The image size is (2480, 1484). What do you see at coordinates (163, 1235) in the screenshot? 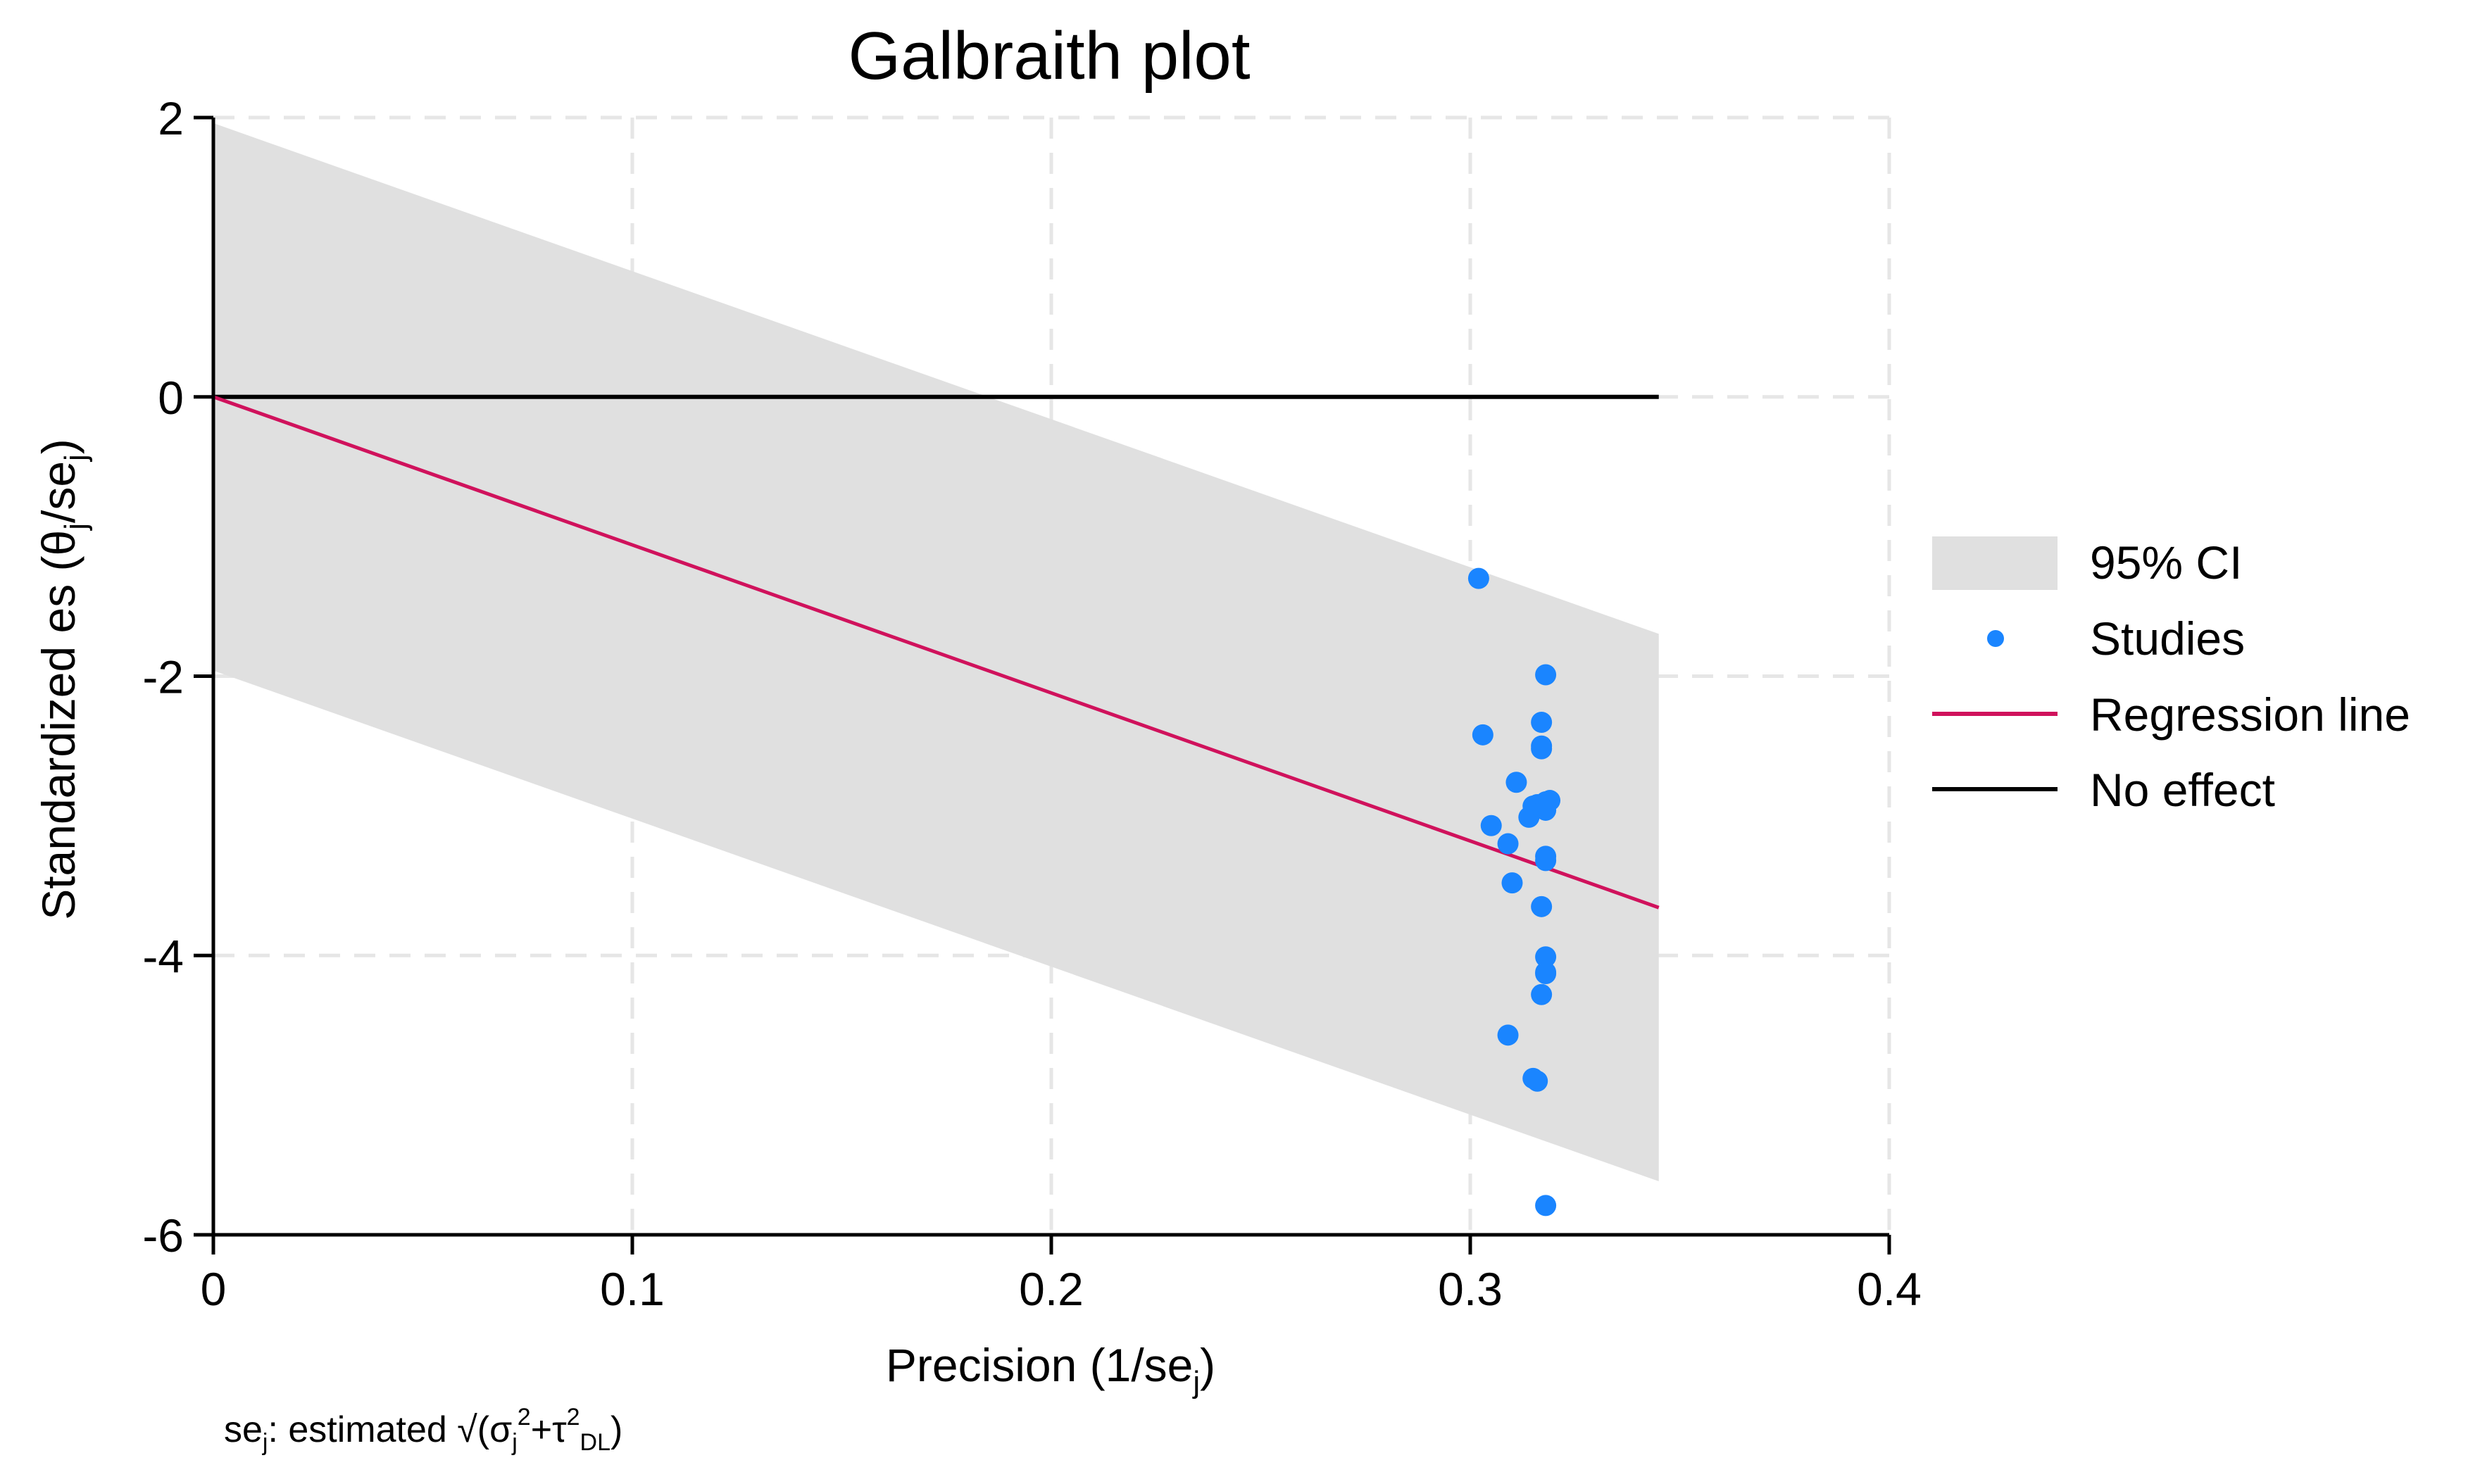
I see `y-tick-label: -6` at bounding box center [163, 1235].